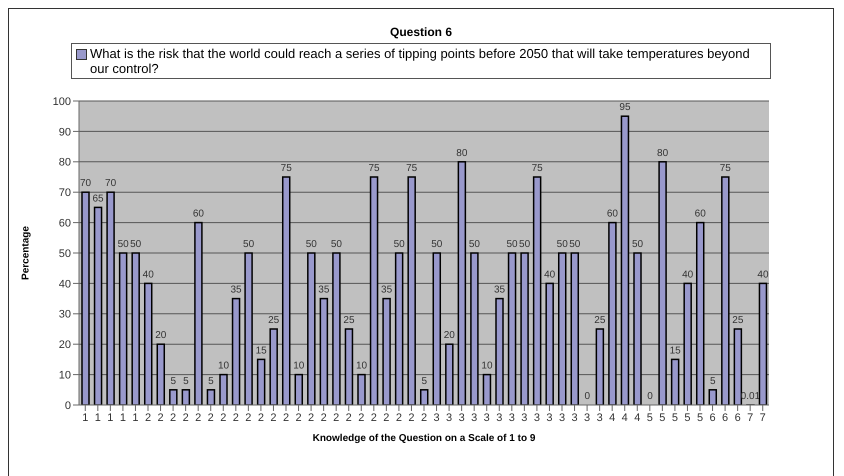 Image resolution: width=844 pixels, height=476 pixels. What do you see at coordinates (98, 198) in the screenshot?
I see `data-label: 65` at bounding box center [98, 198].